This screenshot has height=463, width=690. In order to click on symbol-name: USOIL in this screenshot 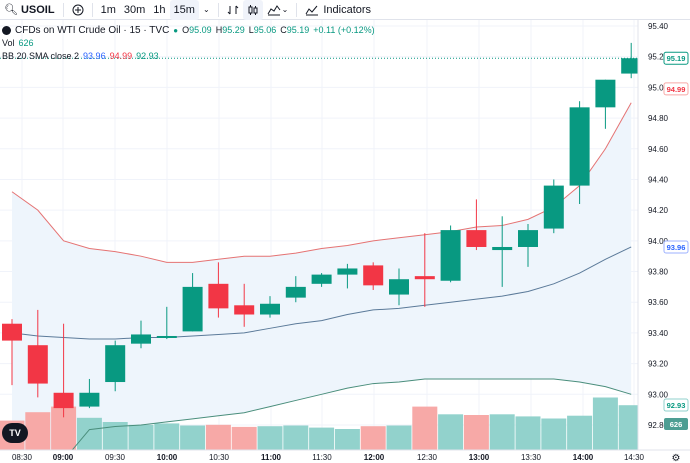, I will do `click(37, 9)`.